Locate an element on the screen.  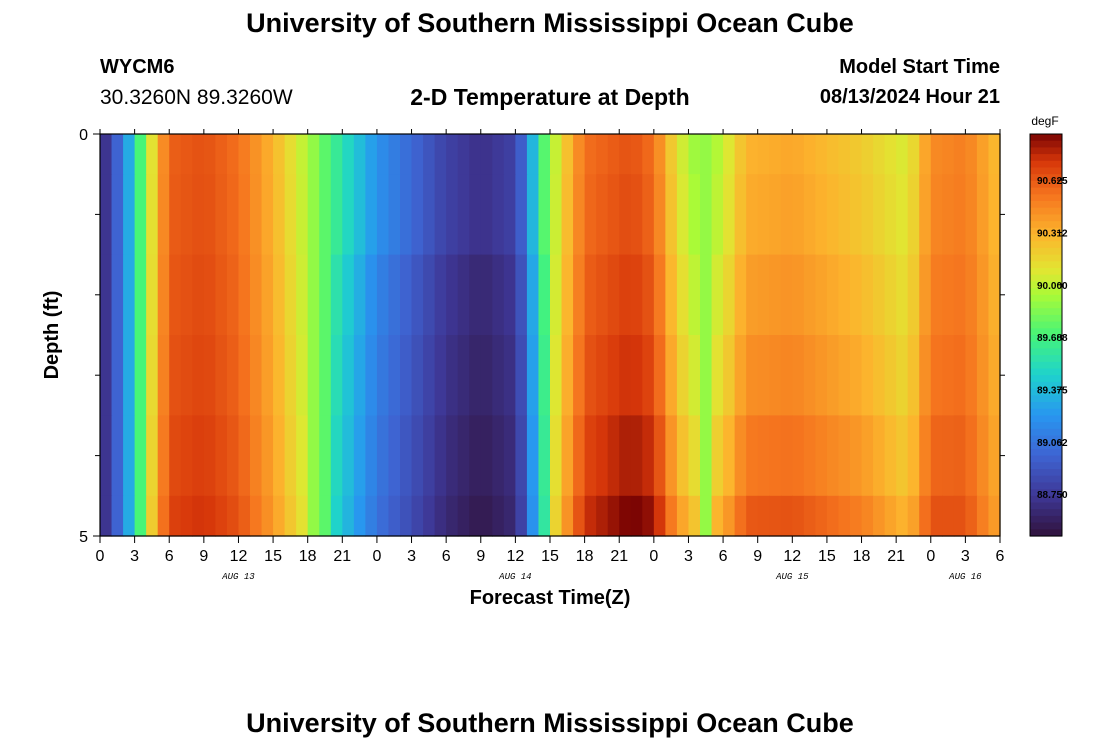
y-tick-label: 0 is located at coordinates (83, 135).